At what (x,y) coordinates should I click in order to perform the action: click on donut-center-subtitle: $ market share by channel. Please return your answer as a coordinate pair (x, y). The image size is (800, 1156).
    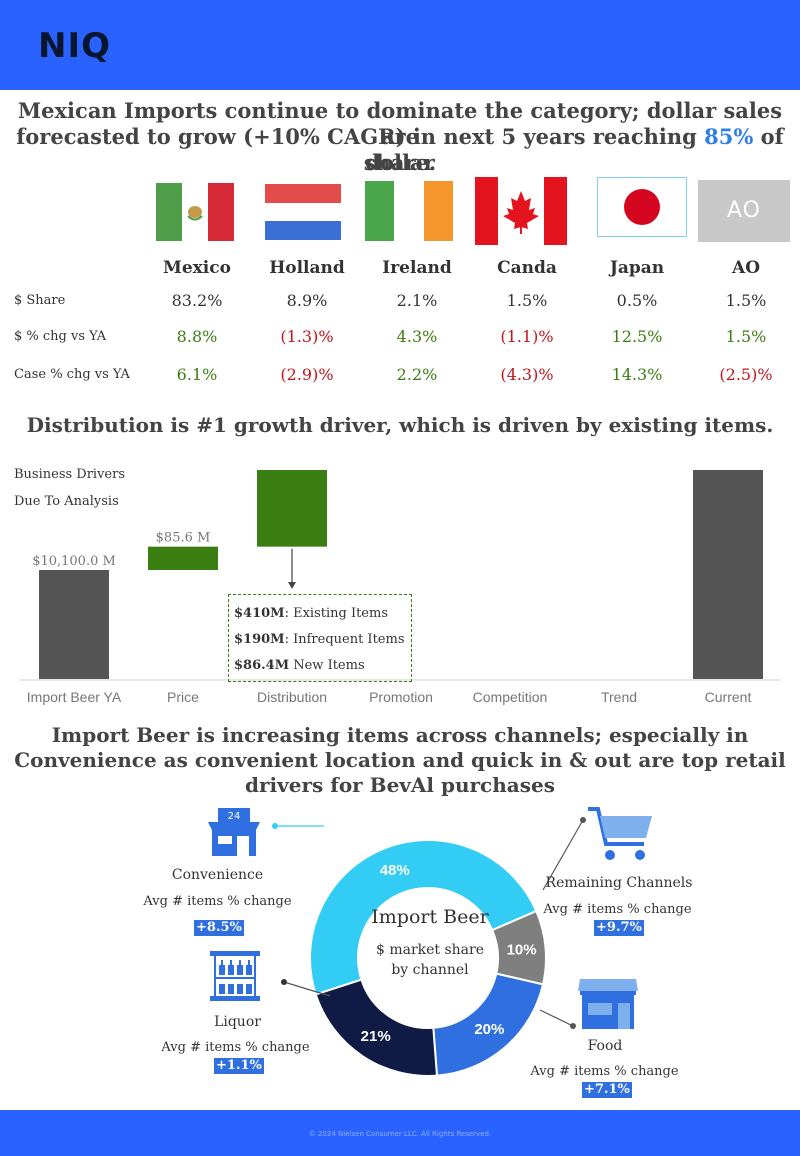
    Looking at the image, I should click on (430, 960).